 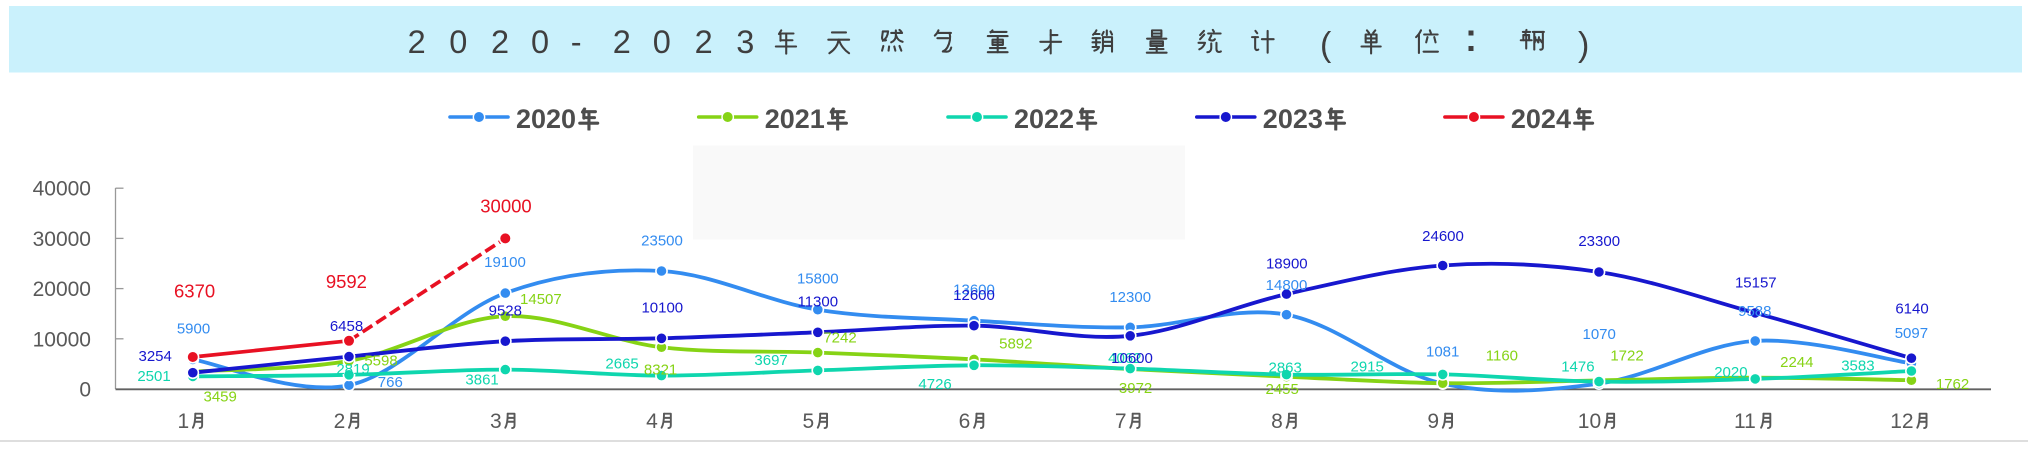 I want to click on svg-text: 7, so click(x=1121, y=421).